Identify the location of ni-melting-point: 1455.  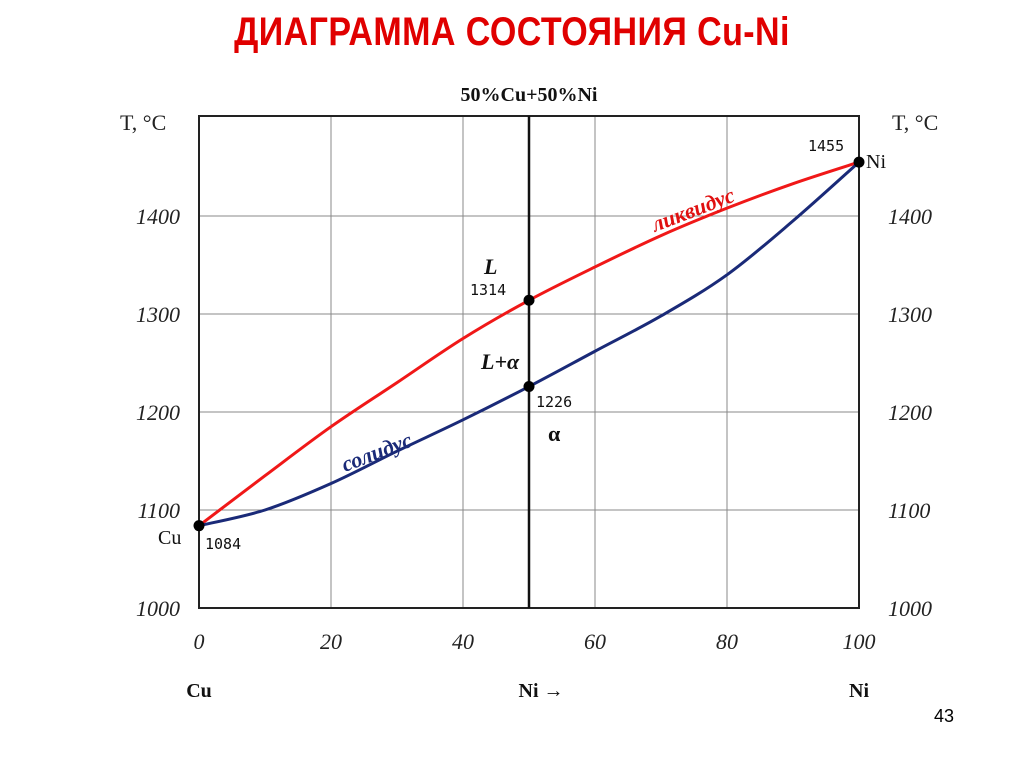
(826, 146).